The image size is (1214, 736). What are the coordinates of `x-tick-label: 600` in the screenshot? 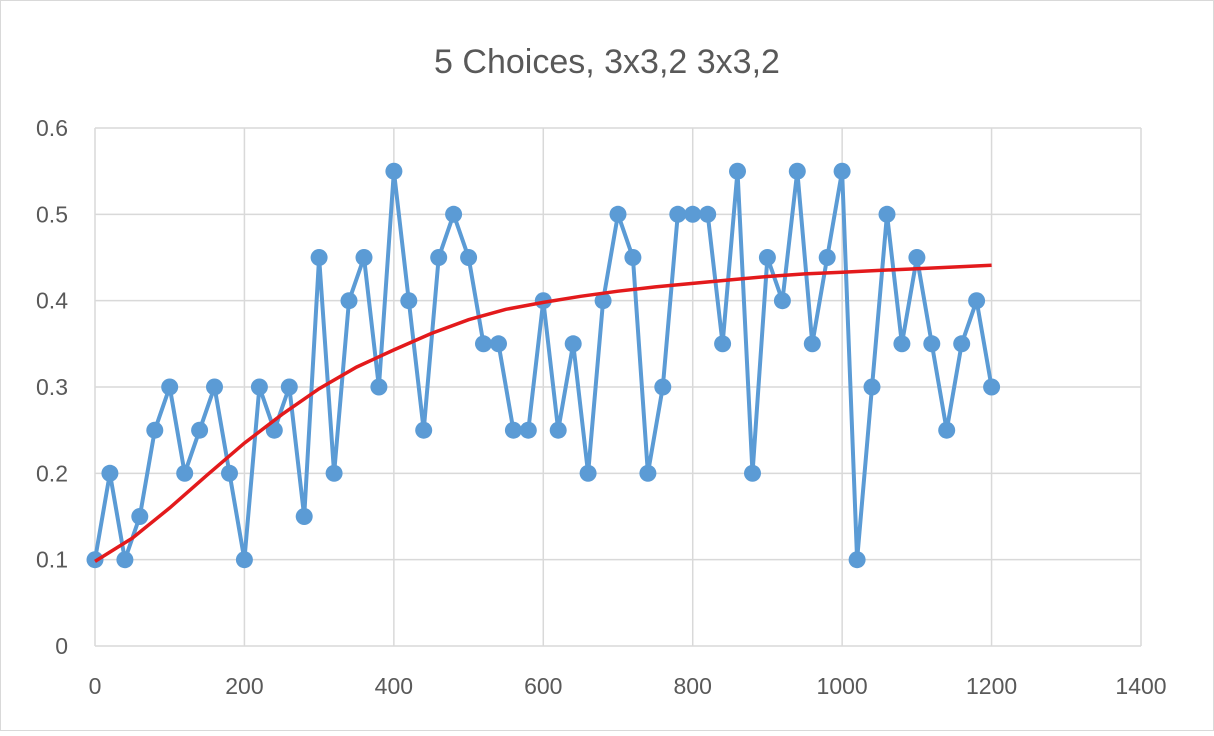 It's located at (543, 686).